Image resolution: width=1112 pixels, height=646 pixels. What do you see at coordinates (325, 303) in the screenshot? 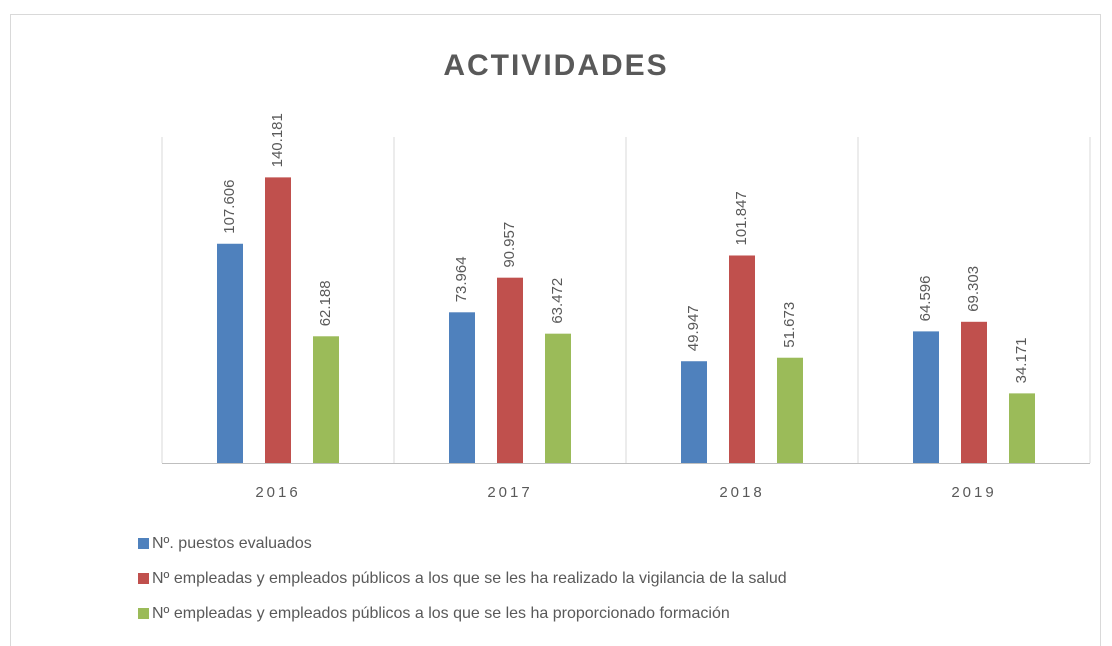
I see `data-label: 62.188` at bounding box center [325, 303].